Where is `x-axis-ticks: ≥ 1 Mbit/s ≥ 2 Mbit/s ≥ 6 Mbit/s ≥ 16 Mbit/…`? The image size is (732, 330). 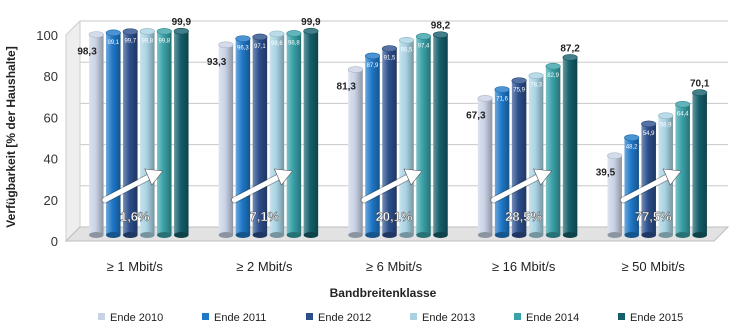
x-axis-ticks: ≥ 1 Mbit/s ≥ 2 Mbit/s ≥ 6 Mbit/s ≥ 16 Mbit/… is located at coordinates (396, 266).